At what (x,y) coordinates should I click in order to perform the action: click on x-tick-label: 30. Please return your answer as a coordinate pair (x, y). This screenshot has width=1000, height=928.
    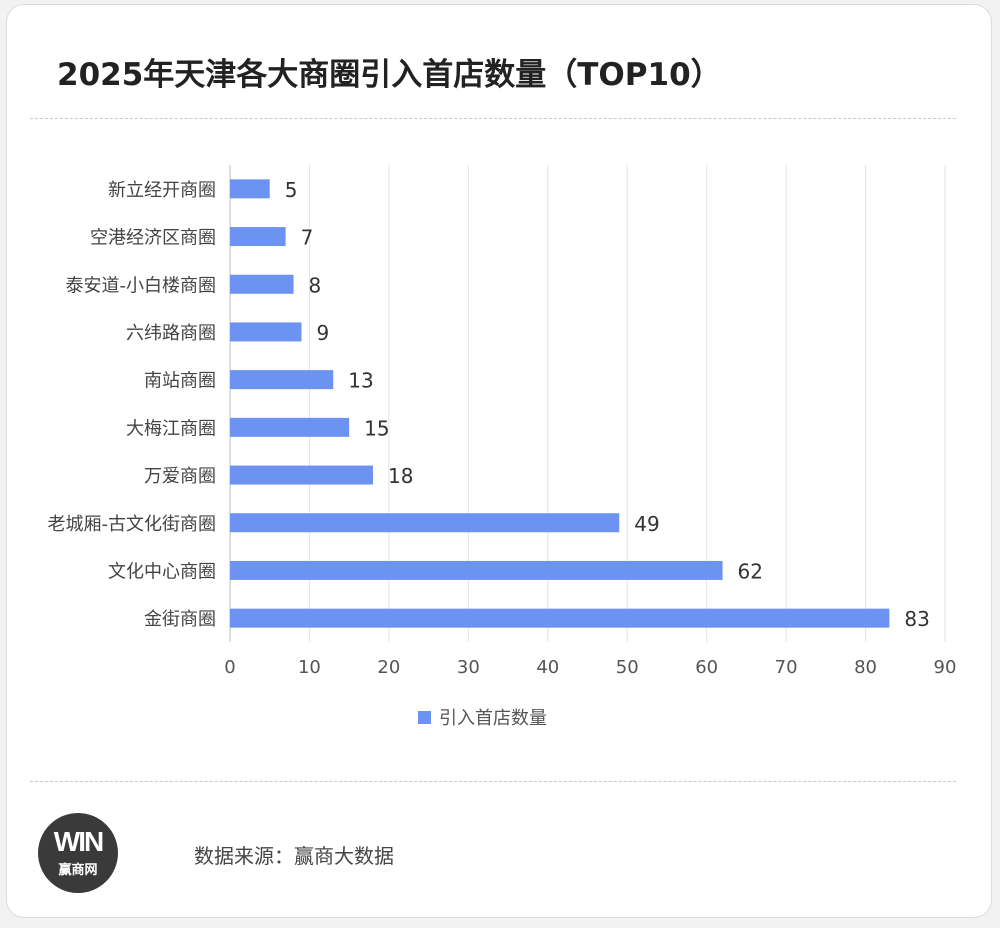
    Looking at the image, I should click on (468, 667).